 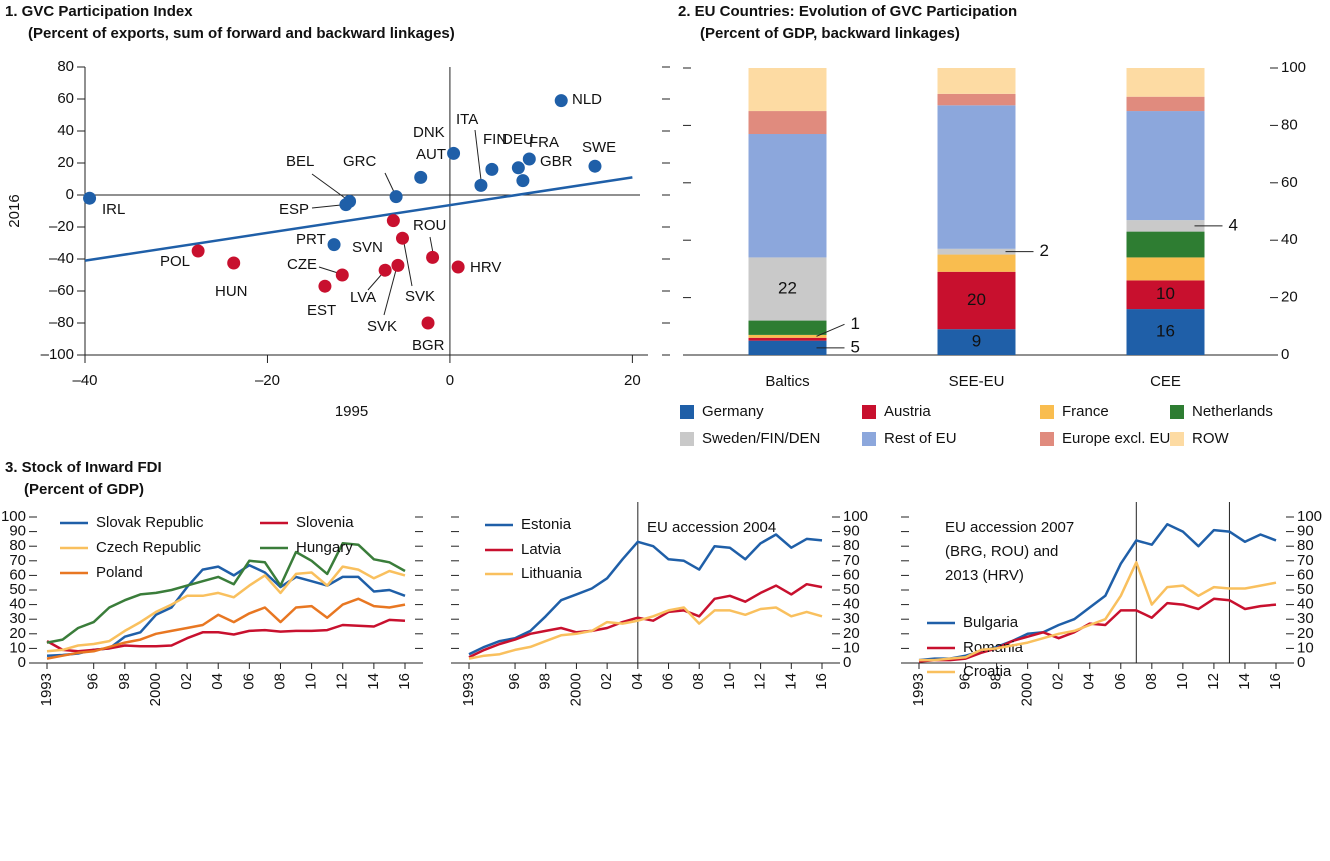 I want to click on point-label: LVA, so click(x=363, y=297).